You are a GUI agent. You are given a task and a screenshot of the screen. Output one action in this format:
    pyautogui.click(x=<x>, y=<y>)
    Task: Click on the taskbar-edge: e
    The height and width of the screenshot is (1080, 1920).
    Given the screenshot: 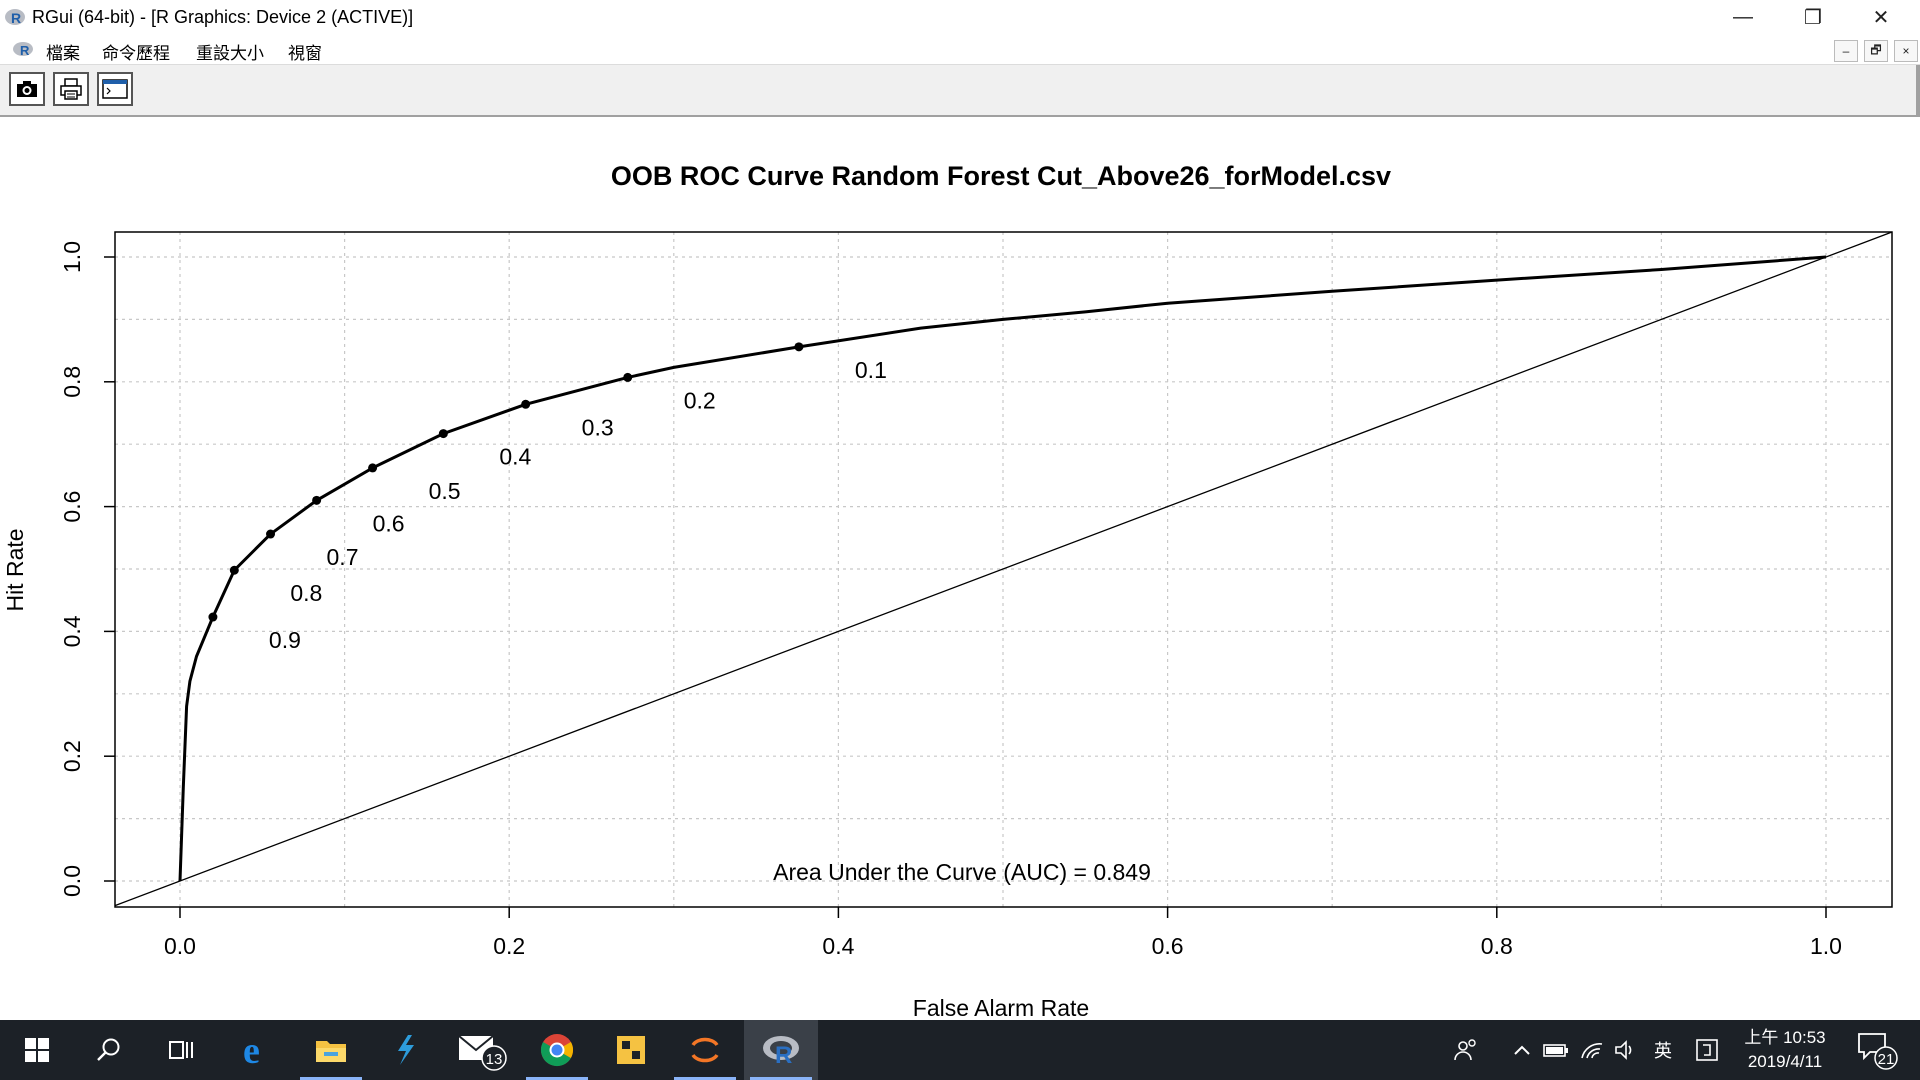 What is the action you would take?
    pyautogui.click(x=257, y=1050)
    